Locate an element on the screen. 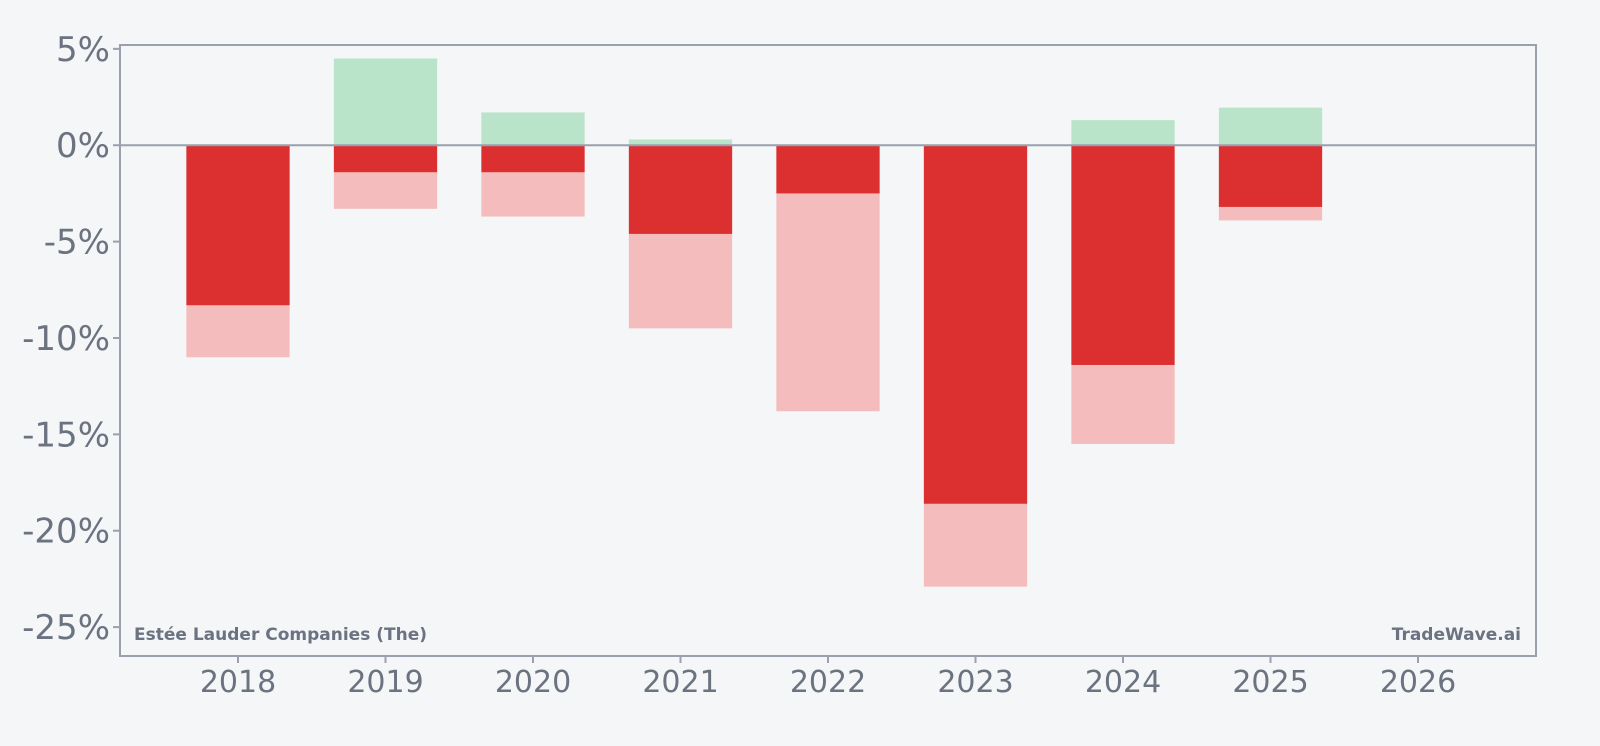 The image size is (1600, 746). bar-loss-dark-2019 is located at coordinates (385, 159).